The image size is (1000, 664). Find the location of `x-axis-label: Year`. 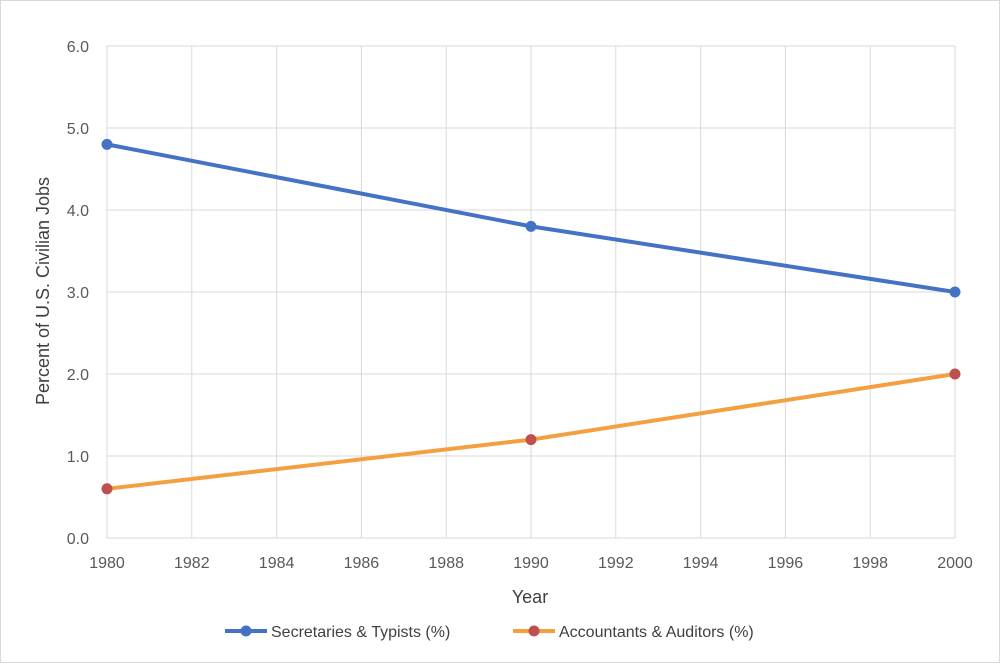

x-axis-label: Year is located at coordinates (530, 597).